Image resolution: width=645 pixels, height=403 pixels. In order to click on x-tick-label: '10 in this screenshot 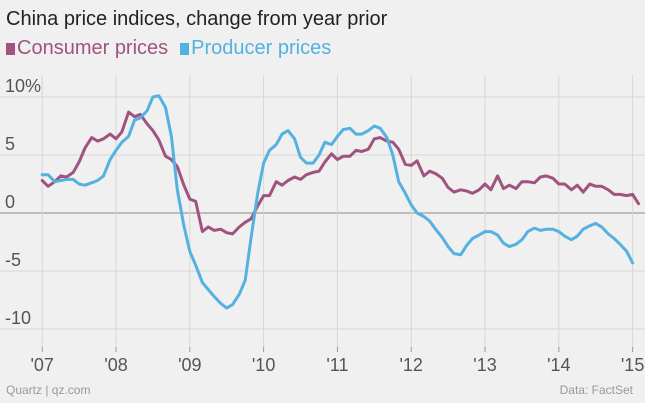, I will do `click(263, 365)`.